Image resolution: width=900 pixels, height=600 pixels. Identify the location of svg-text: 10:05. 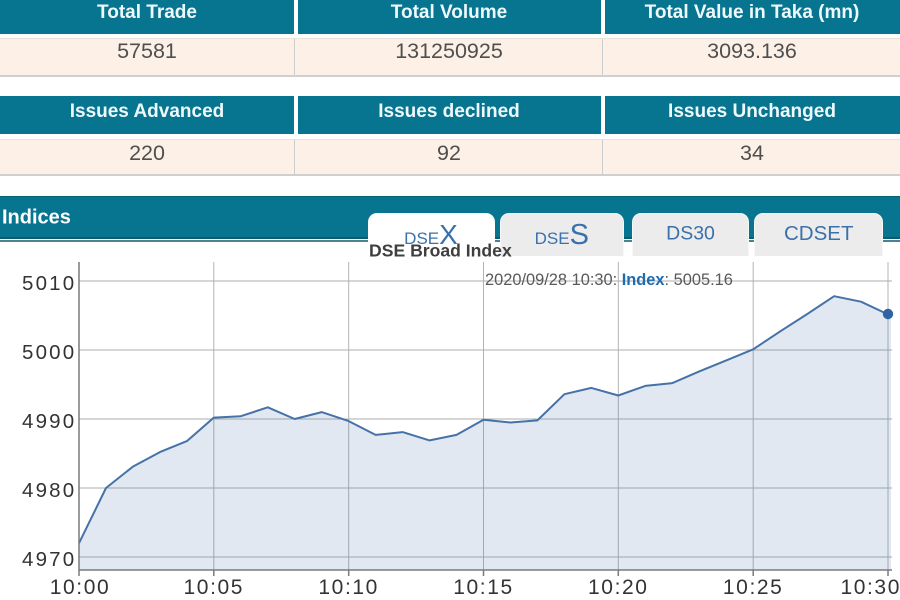
(214, 587).